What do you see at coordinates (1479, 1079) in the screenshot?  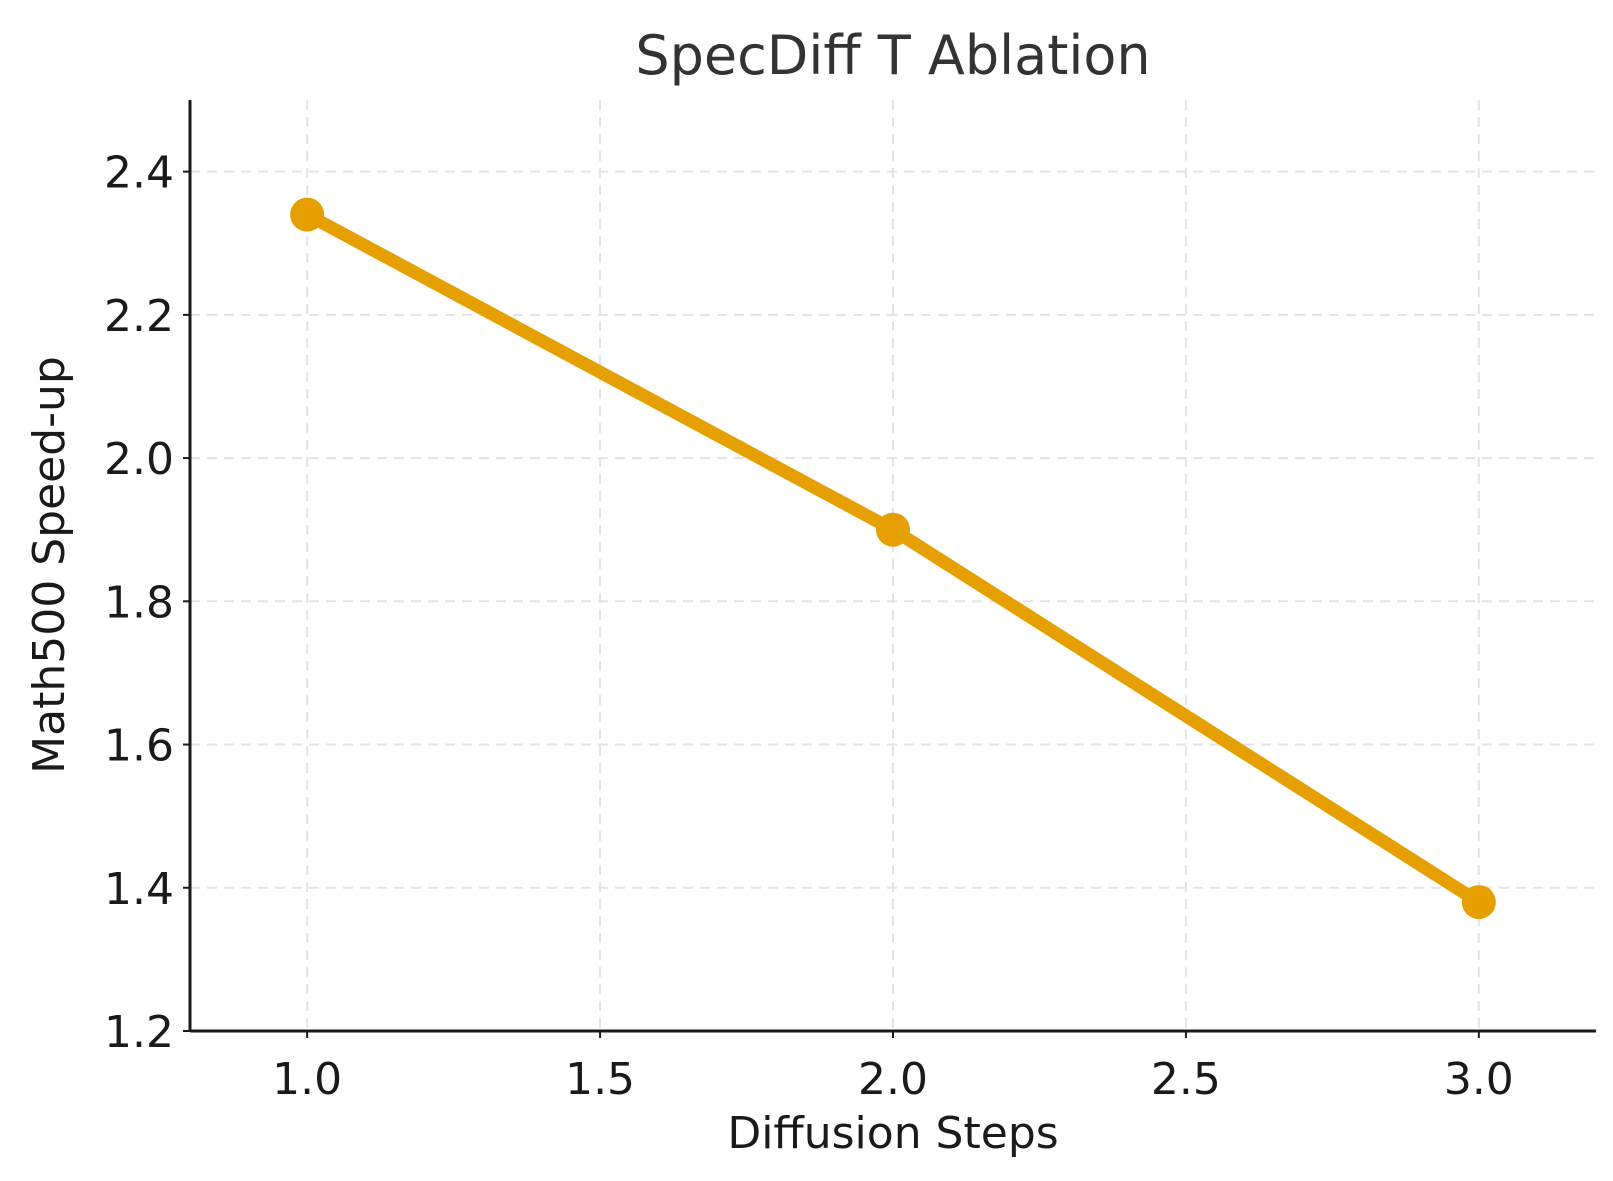 I see `x-tick-label: 3.0` at bounding box center [1479, 1079].